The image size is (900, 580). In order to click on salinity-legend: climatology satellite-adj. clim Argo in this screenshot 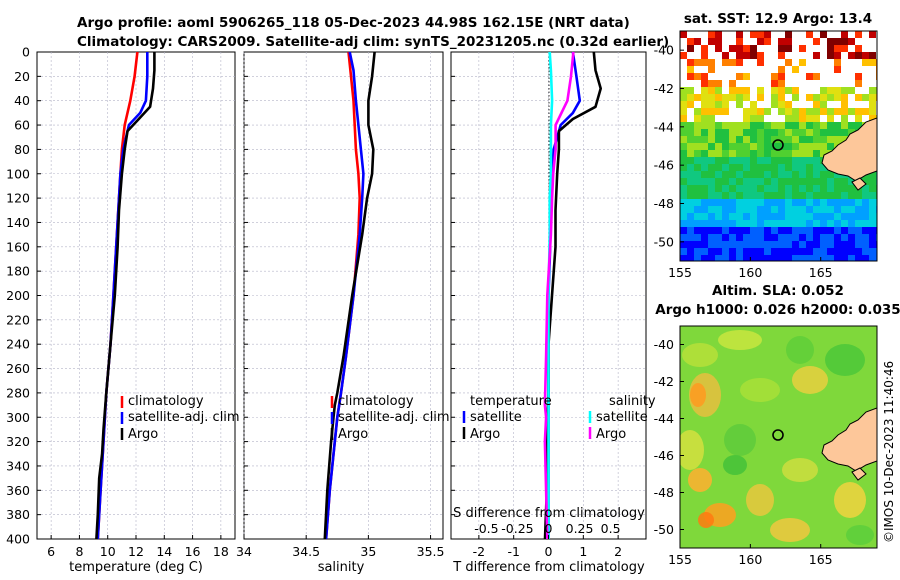, I will do `click(390, 418)`.